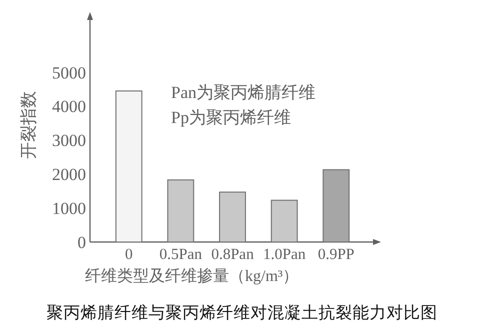  What do you see at coordinates (192, 276) in the screenshot?
I see `x-axis-title: 纤维类型及纤维掺量（kg/m³）` at bounding box center [192, 276].